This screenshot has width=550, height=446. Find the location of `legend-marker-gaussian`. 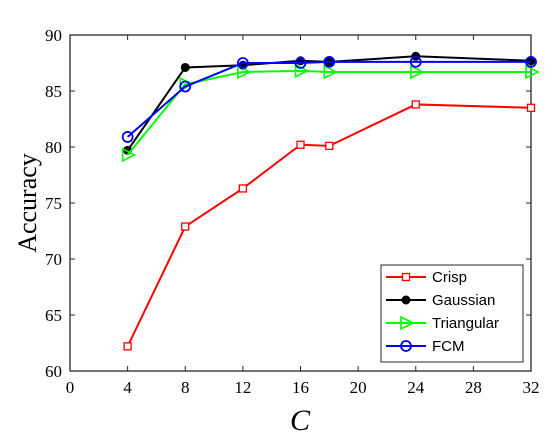

legend-marker-gaussian is located at coordinates (406, 300).